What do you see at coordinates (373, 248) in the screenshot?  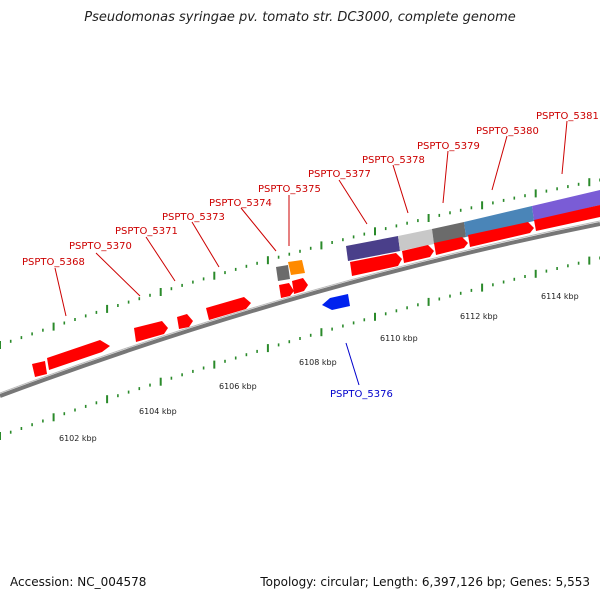 I see `annotation-block-purple` at bounding box center [373, 248].